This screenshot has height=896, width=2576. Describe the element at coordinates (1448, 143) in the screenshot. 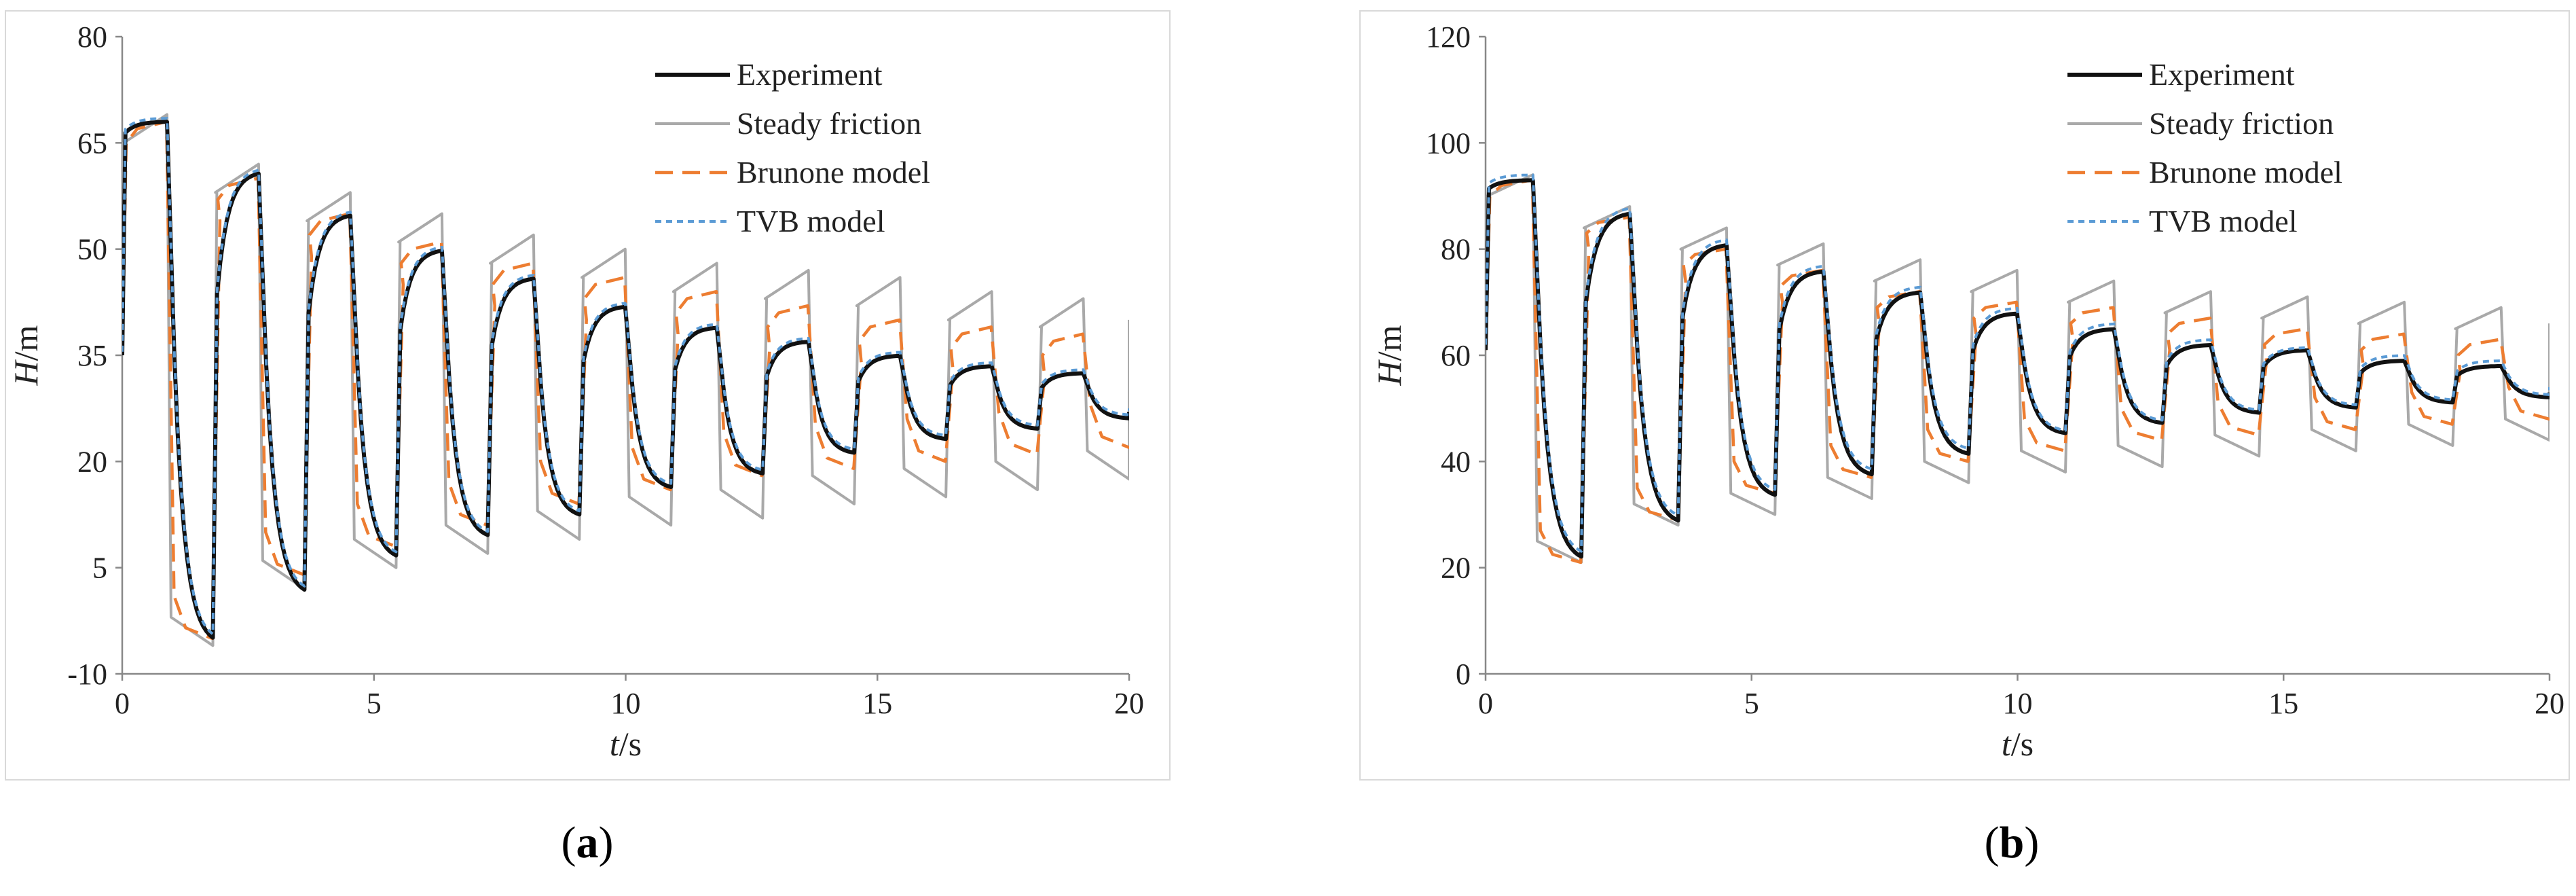

I see `y-tick-label: 100` at that location.